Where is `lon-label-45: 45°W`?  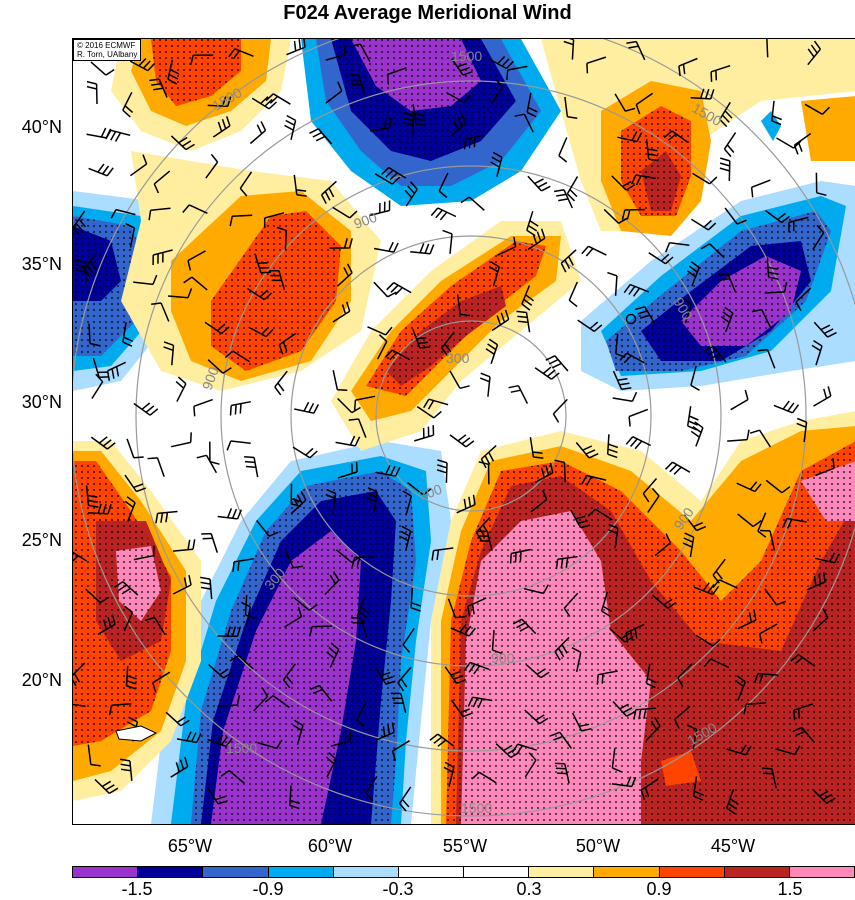 lon-label-45: 45°W is located at coordinates (733, 846).